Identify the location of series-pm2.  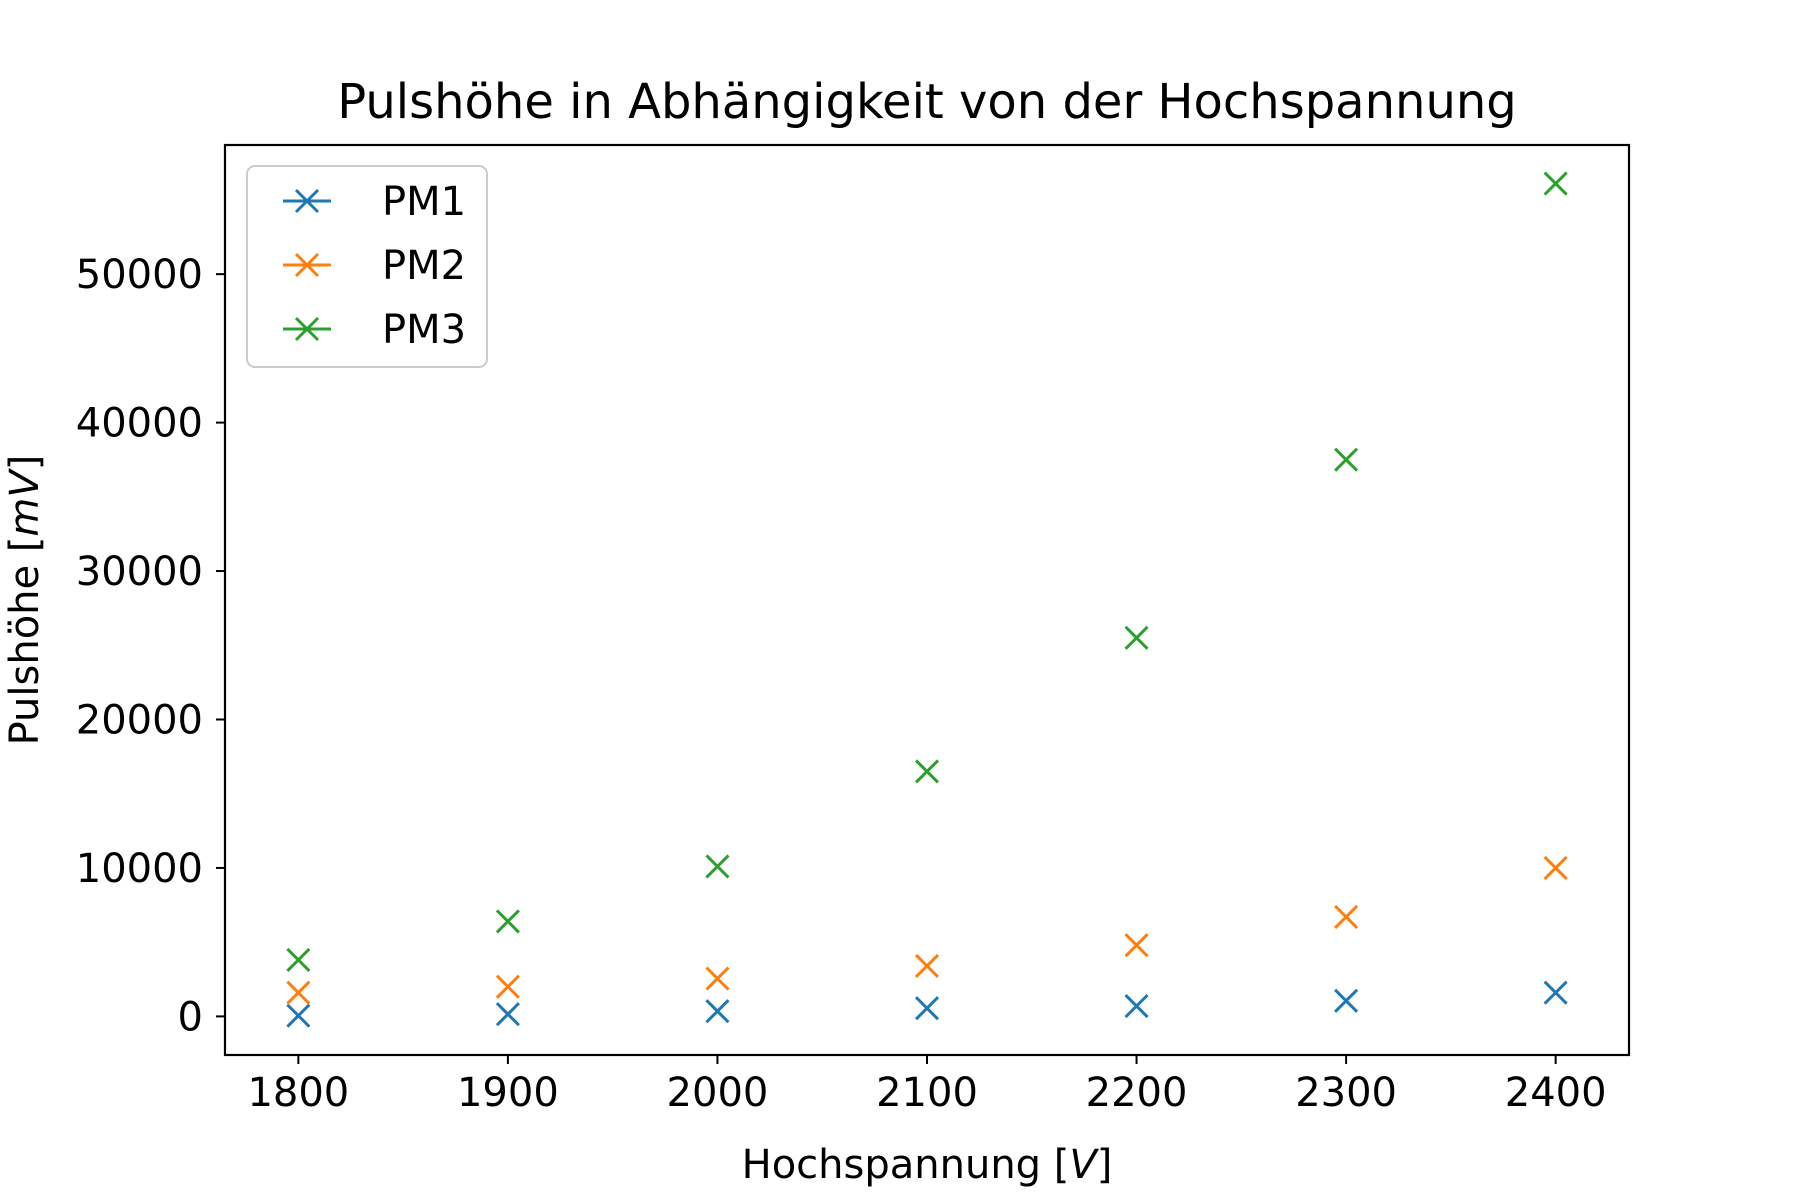
(927, 930).